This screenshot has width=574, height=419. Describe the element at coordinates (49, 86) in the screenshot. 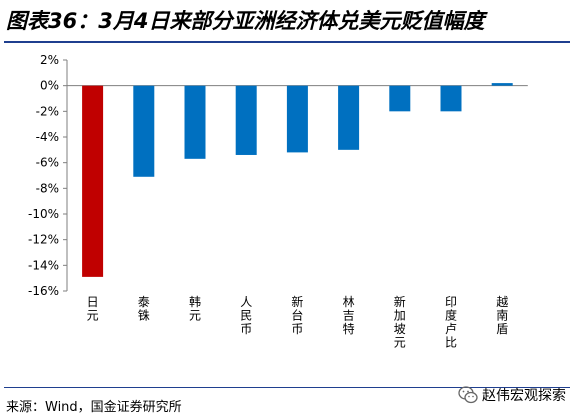

I see `y-tick-label: 0%` at that location.